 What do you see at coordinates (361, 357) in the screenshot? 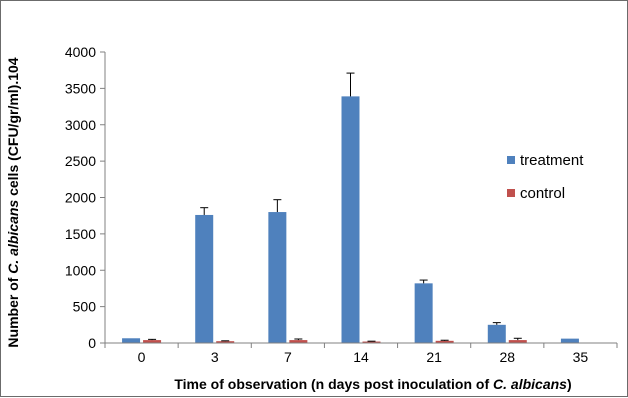
I see `x-tick-label: 14` at bounding box center [361, 357].